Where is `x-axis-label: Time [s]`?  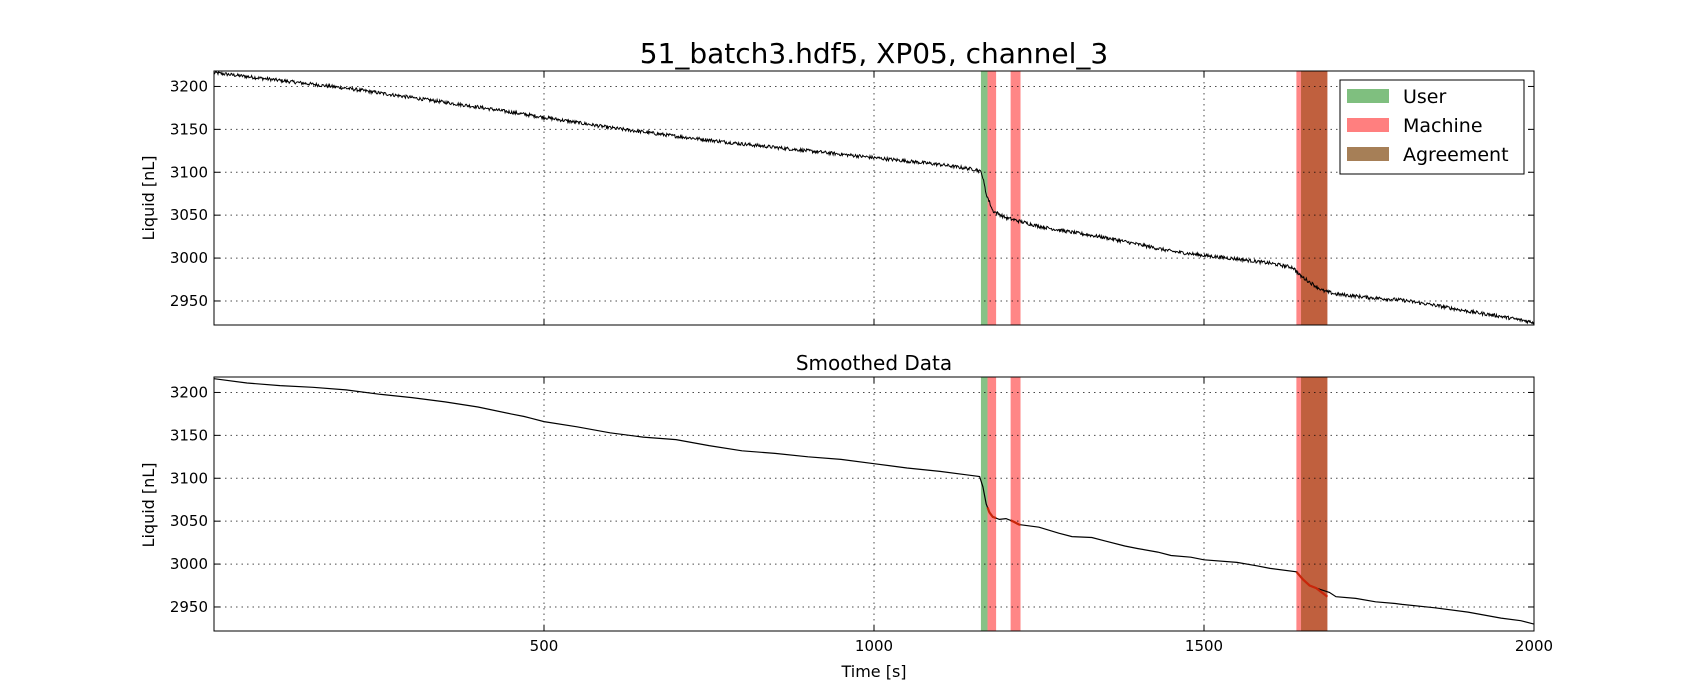 x-axis-label: Time [s] is located at coordinates (873, 671).